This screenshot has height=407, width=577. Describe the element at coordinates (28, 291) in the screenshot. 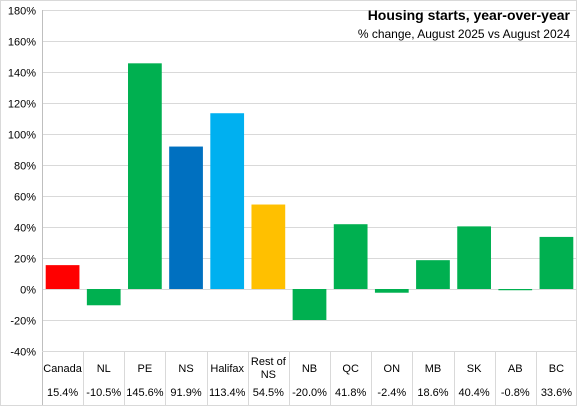

I see `y-tick-label: 0%` at that location.